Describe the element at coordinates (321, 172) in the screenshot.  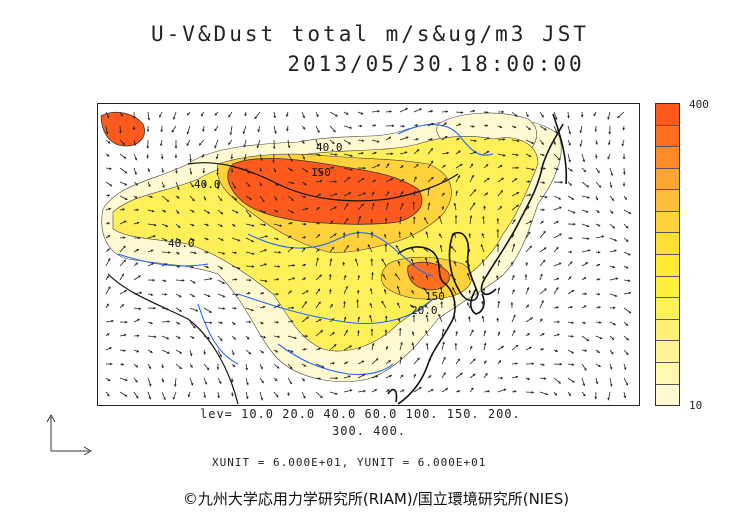
I see `contour-label: 150` at that location.